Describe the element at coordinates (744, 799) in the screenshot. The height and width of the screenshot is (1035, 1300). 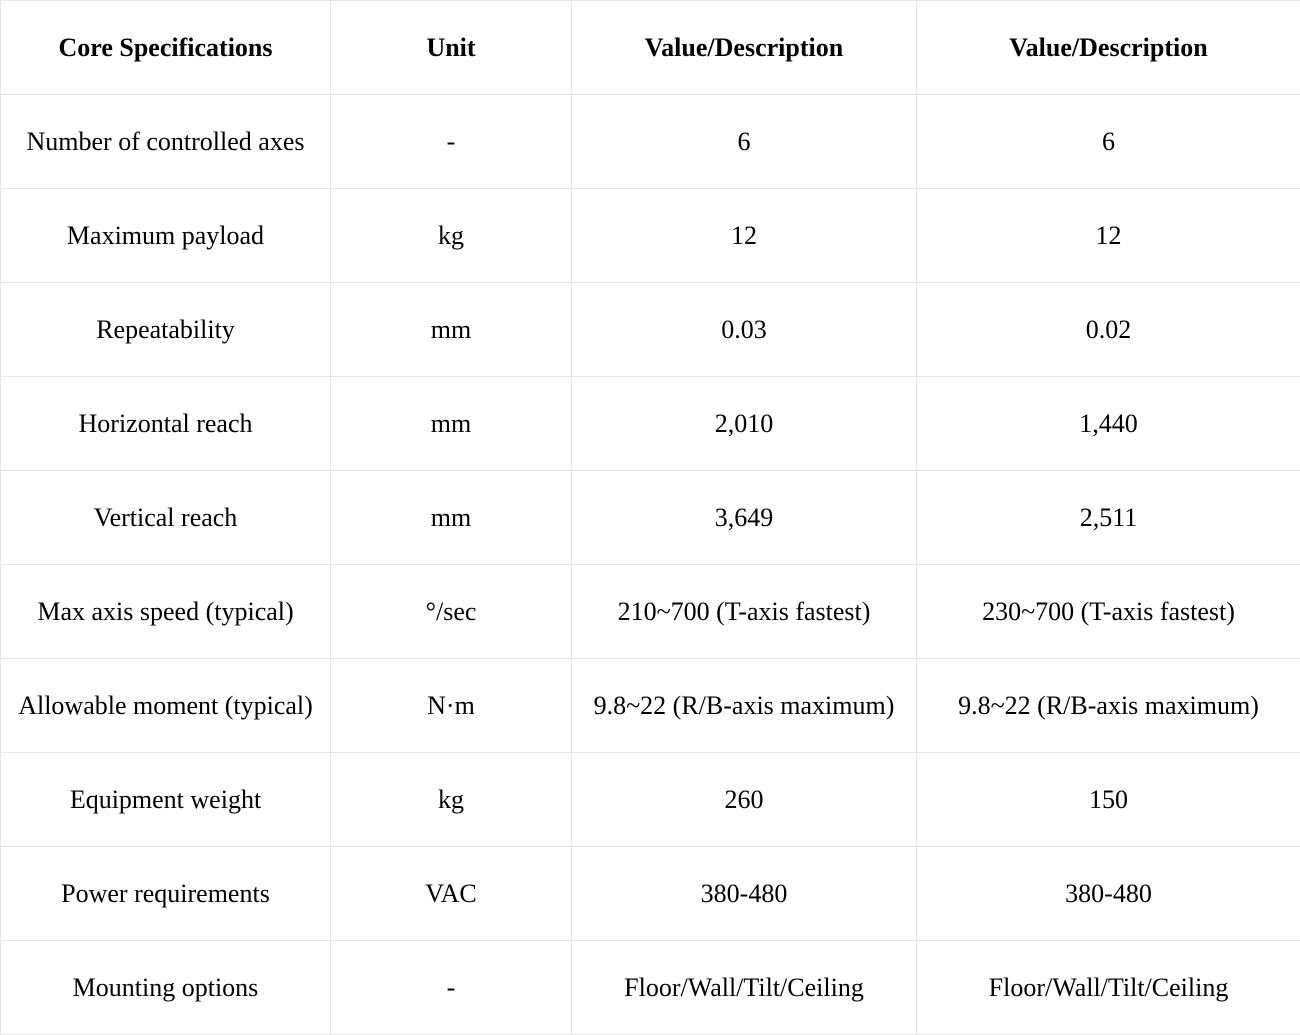
I see `table-cell: 260` at that location.